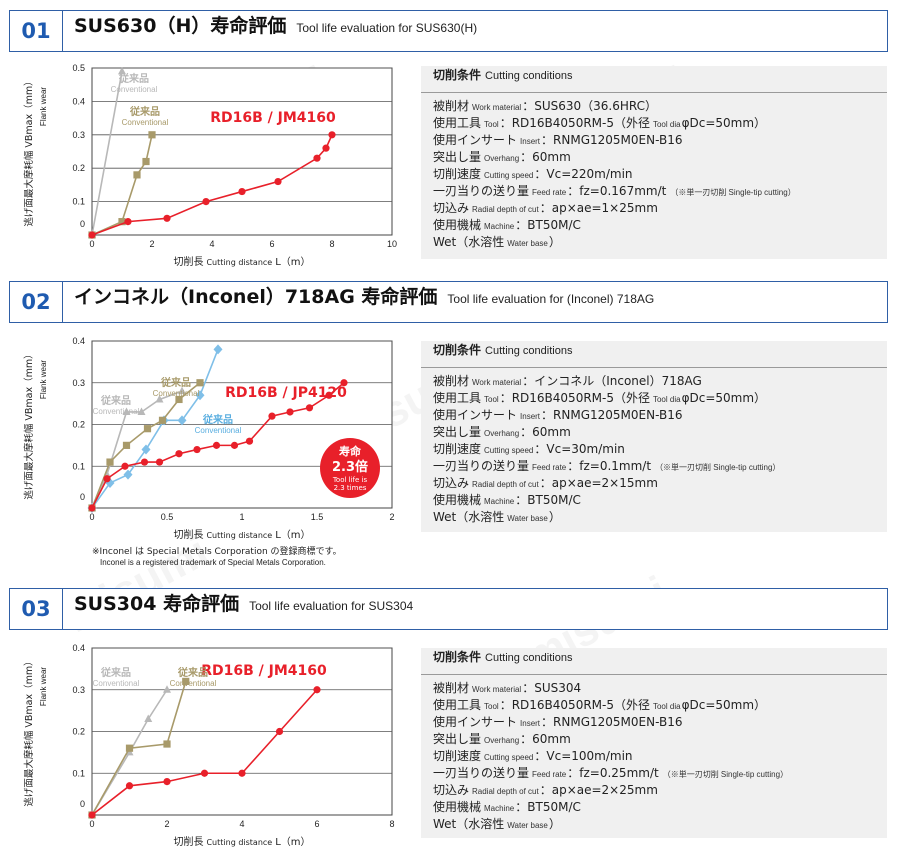 Image resolution: width=900 pixels, height=863 pixels. I want to click on y-tick-label: 0.1, so click(78, 773).